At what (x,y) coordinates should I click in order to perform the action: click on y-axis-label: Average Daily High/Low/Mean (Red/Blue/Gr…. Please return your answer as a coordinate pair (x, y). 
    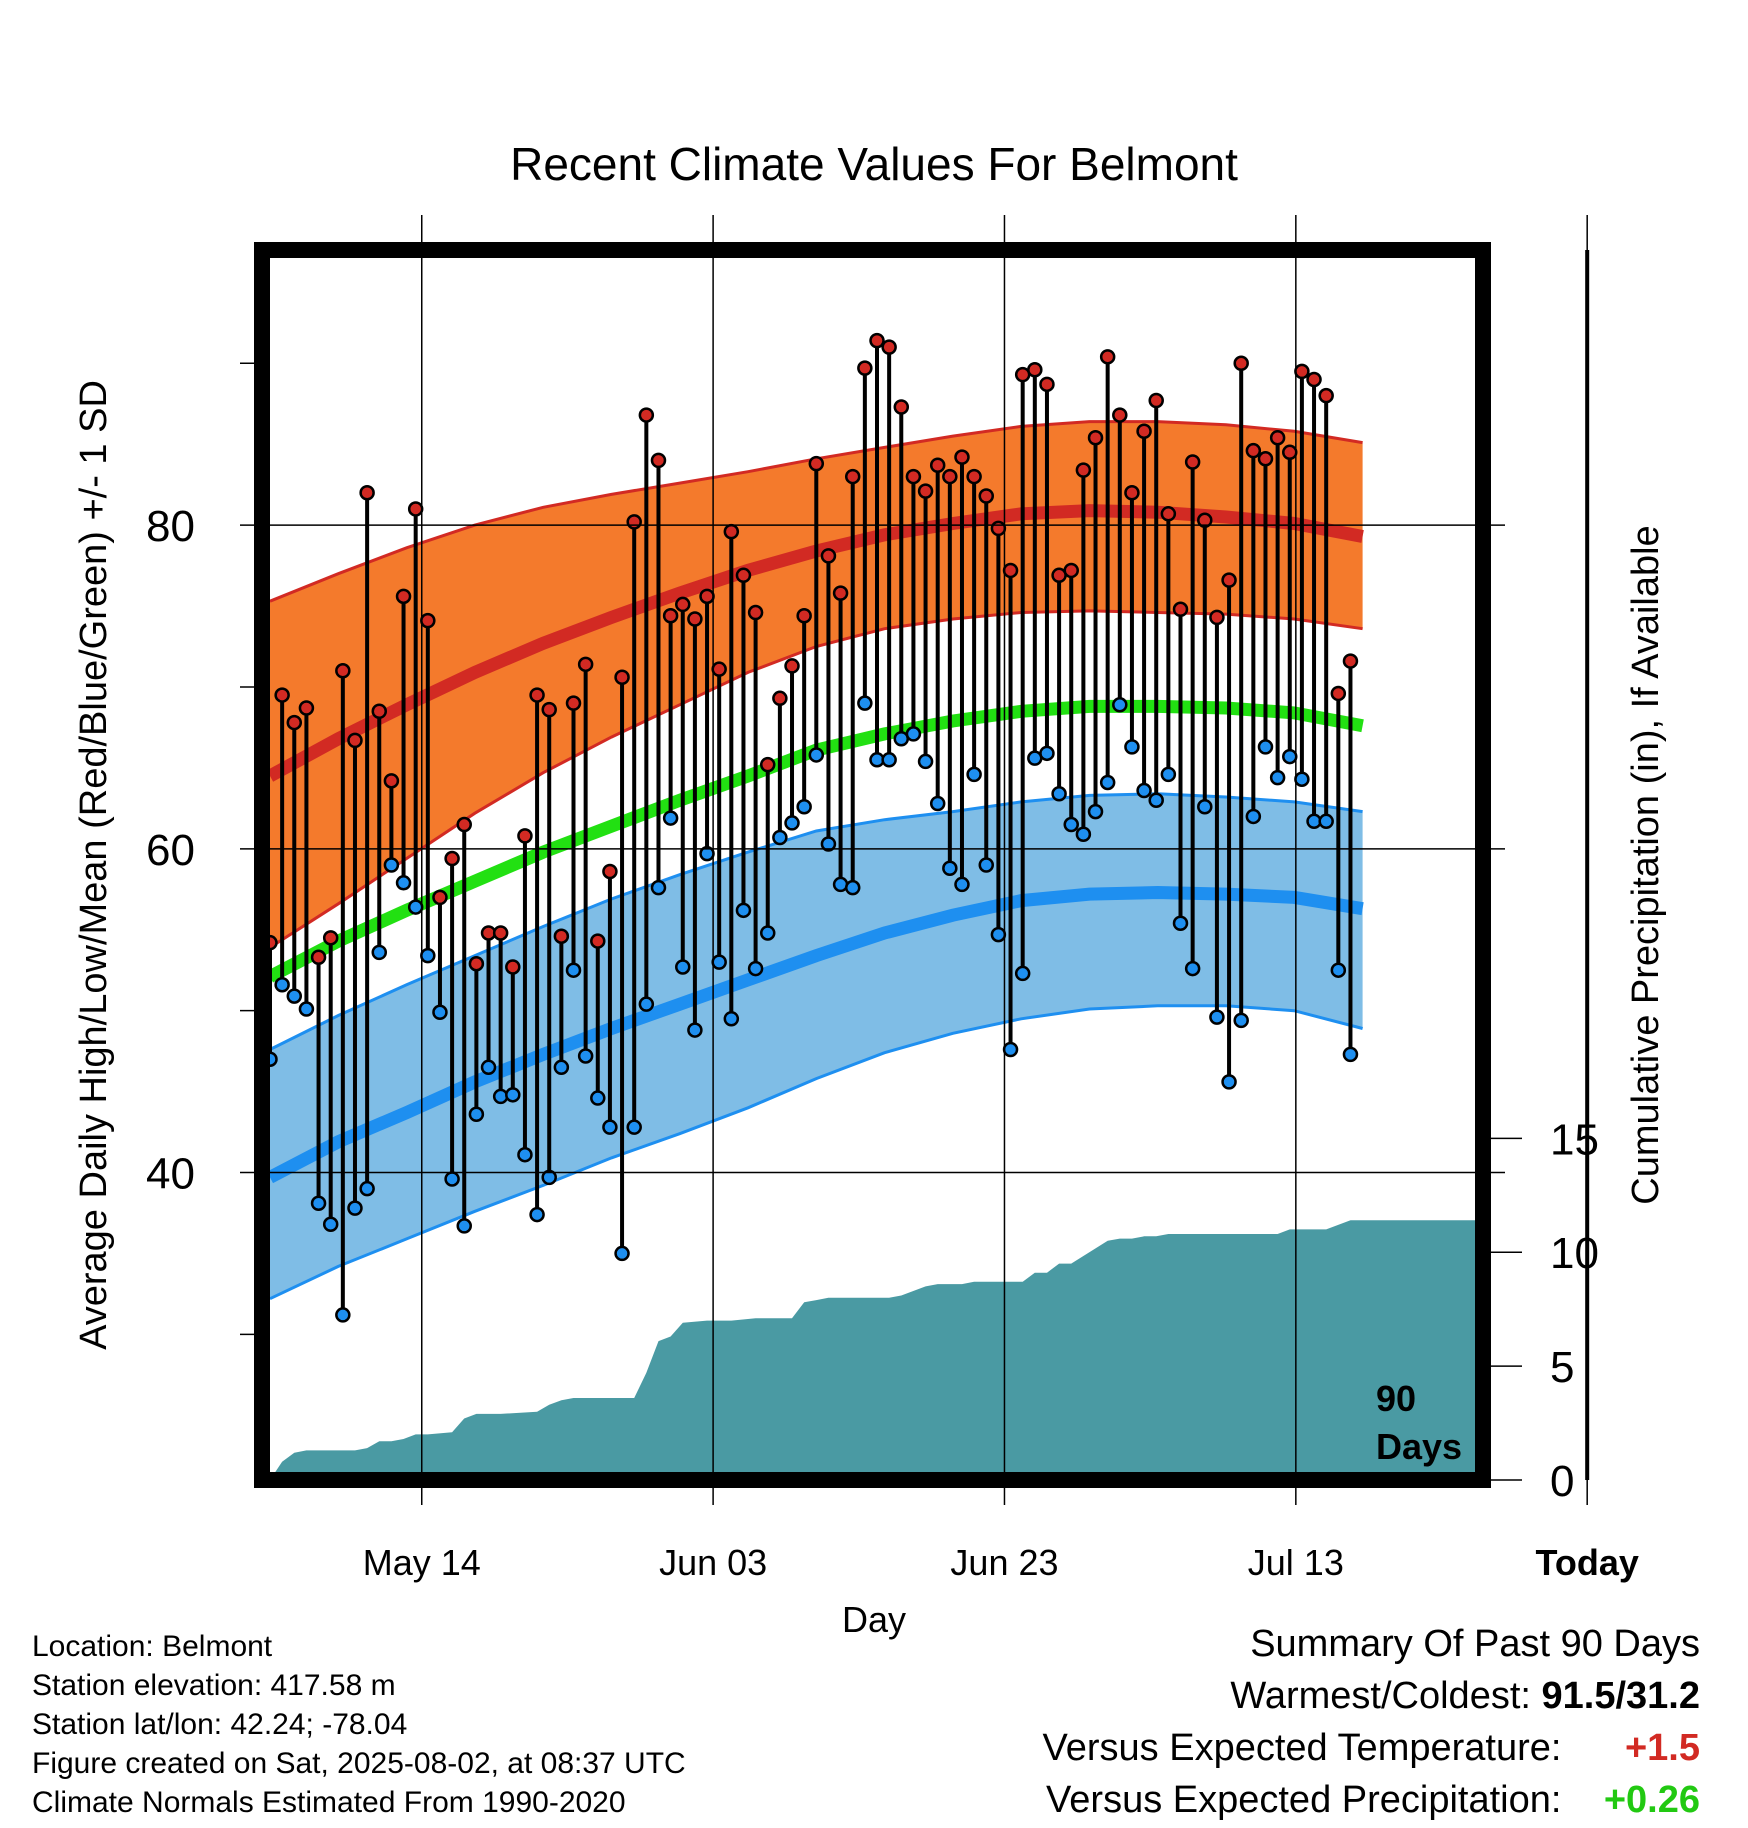
    Looking at the image, I should click on (94, 865).